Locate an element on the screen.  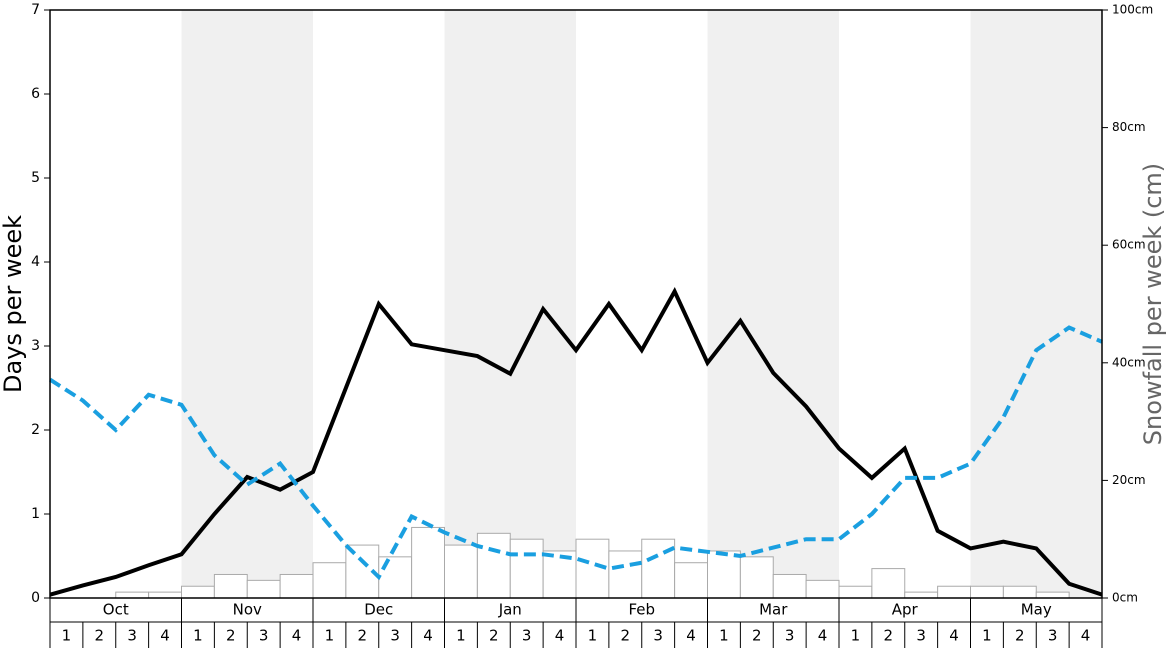
y-tick-label: 1 is located at coordinates (35, 514).